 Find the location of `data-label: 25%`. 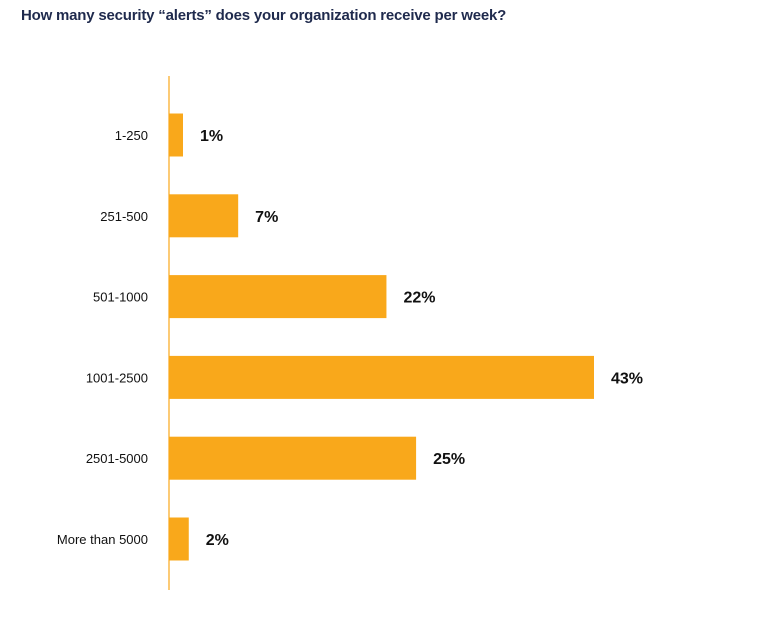

data-label: 25% is located at coordinates (449, 459).